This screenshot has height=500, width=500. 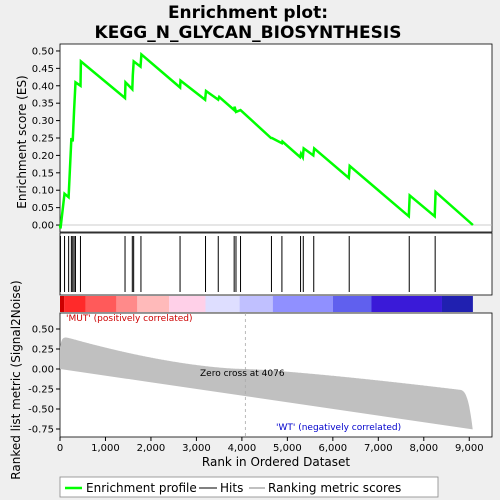 What do you see at coordinates (338, 428) in the screenshot?
I see `negative-correlation-label: 'WT' (negatively correlated)` at bounding box center [338, 428].